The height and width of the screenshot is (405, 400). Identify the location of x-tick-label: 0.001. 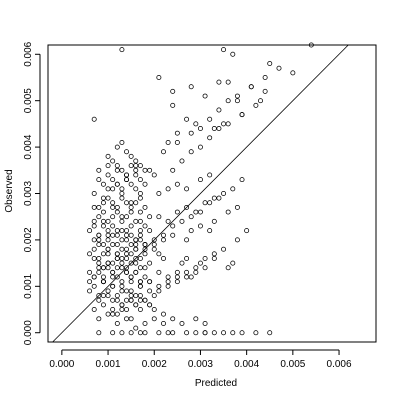
(108, 364).